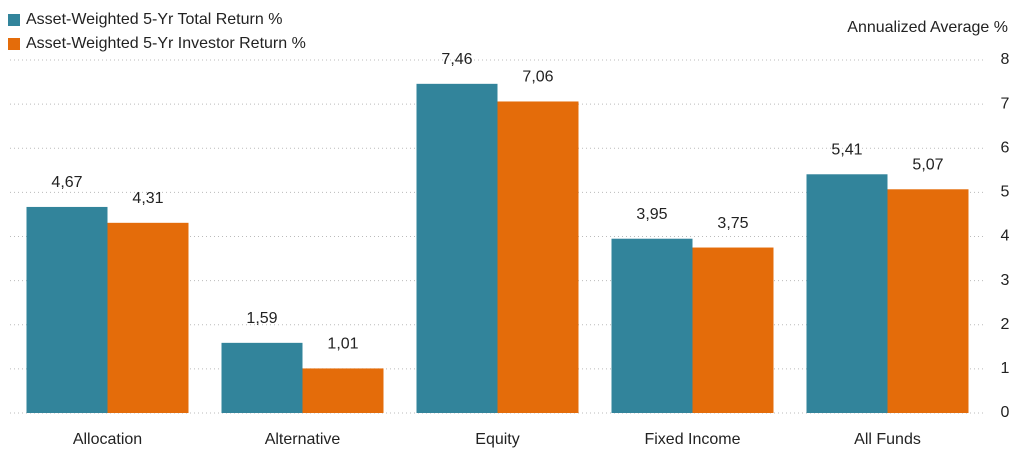 This screenshot has width=1014, height=454. What do you see at coordinates (166, 43) in the screenshot?
I see `legend-label: Asset-Weighted 5-Yr Investor Return %` at bounding box center [166, 43].